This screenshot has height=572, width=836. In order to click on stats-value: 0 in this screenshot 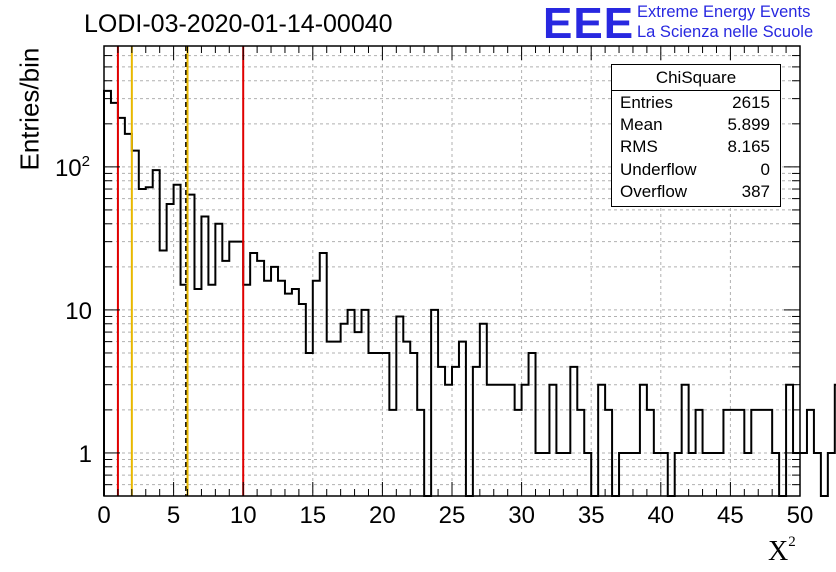, I will do `click(765, 169)`.